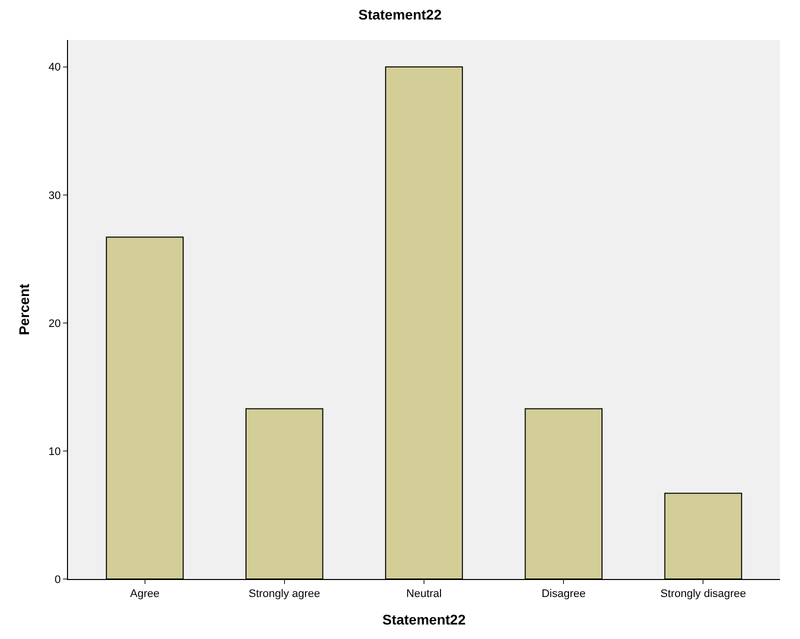  What do you see at coordinates (54, 68) in the screenshot?
I see `y-tick-label: 40` at bounding box center [54, 68].